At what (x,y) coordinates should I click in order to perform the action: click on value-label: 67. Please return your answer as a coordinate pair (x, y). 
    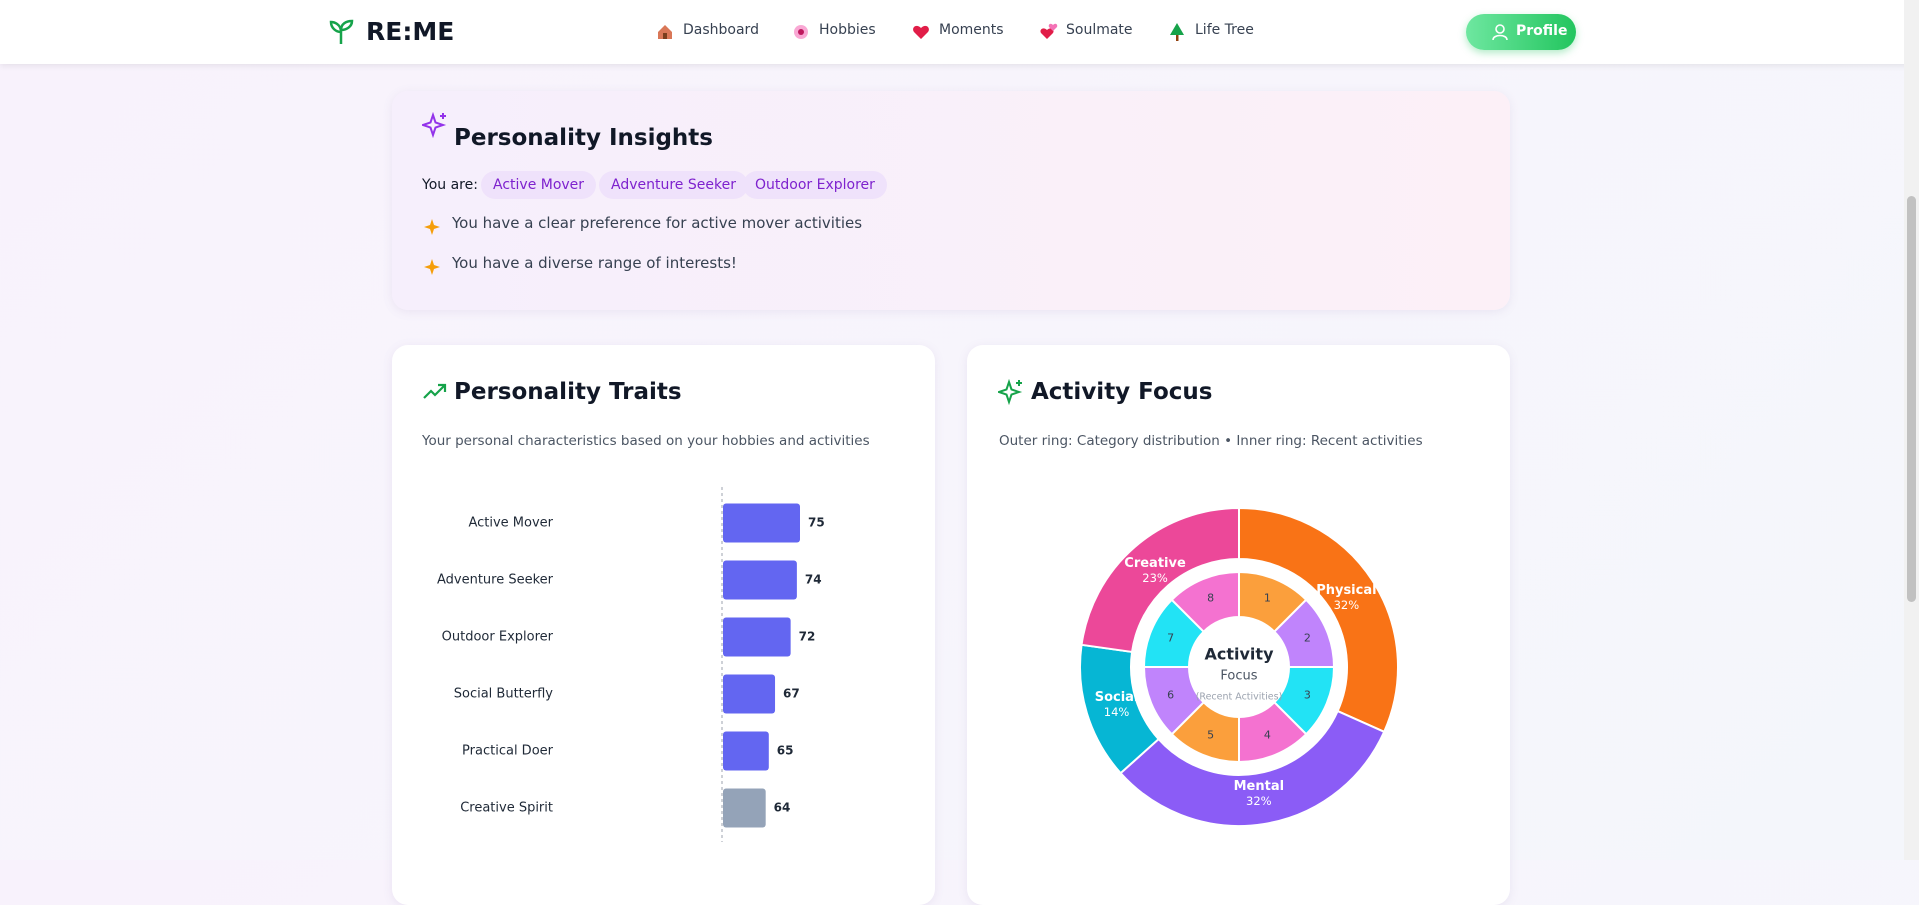
    Looking at the image, I should click on (791, 694).